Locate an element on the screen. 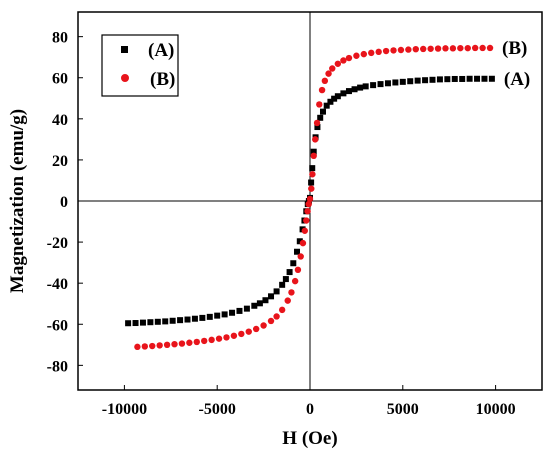  legend: (A) (B) is located at coordinates (140, 65).